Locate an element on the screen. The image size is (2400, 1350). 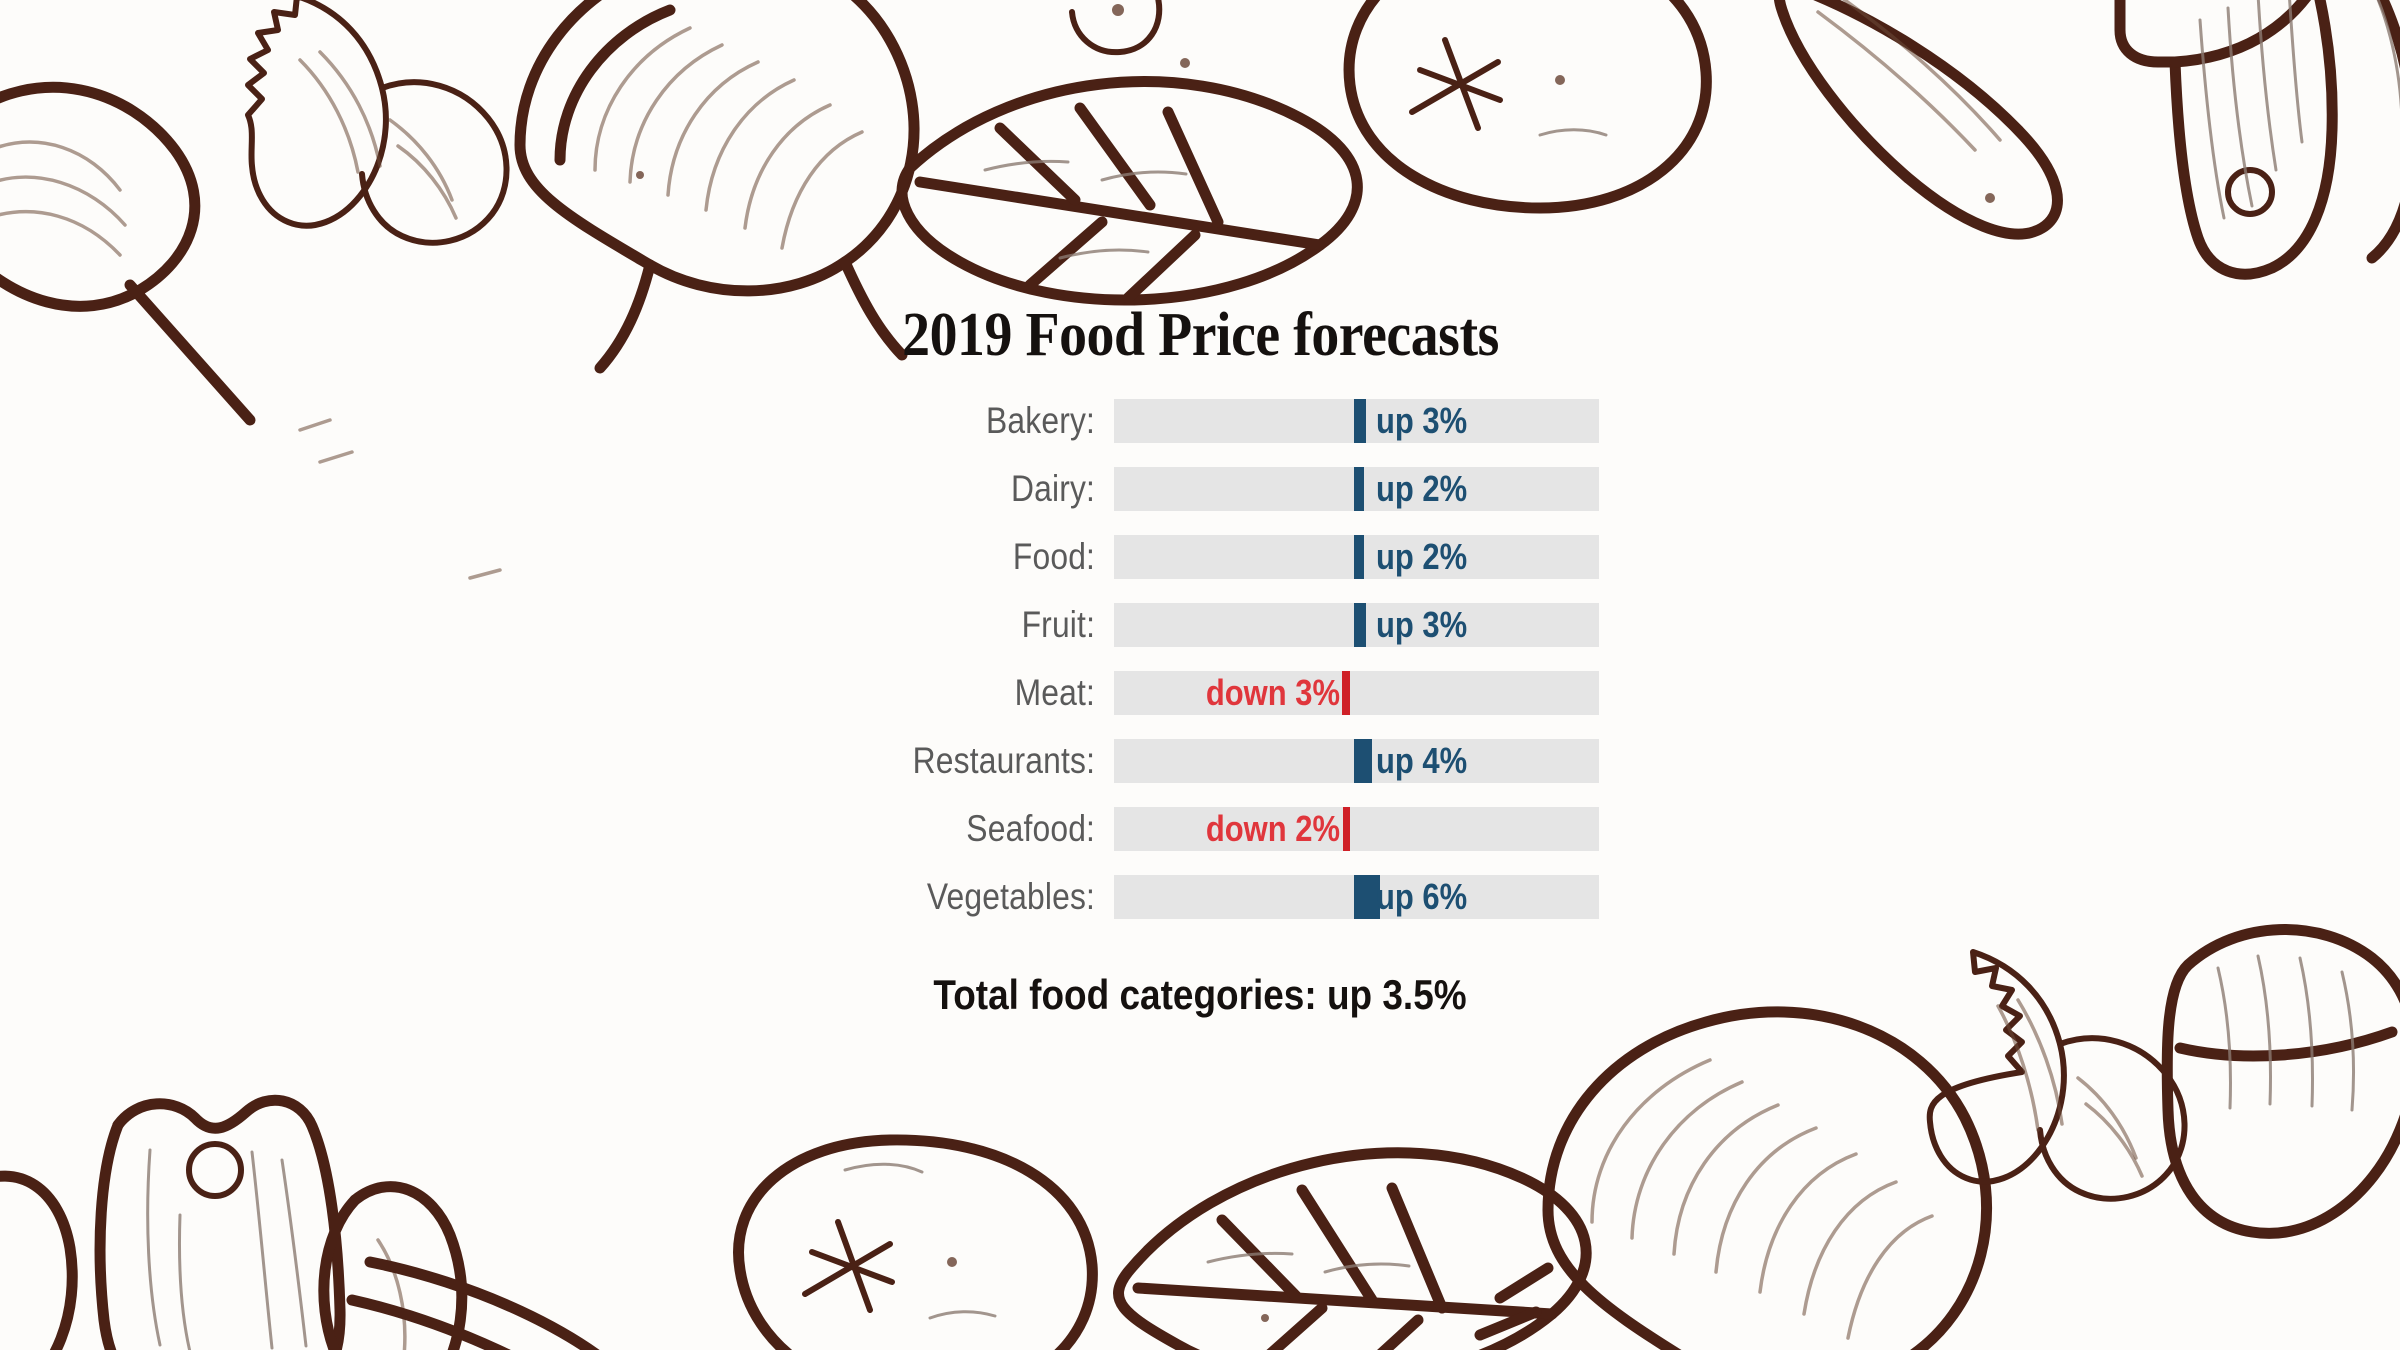
bar-track: up 6% is located at coordinates (1356, 897).